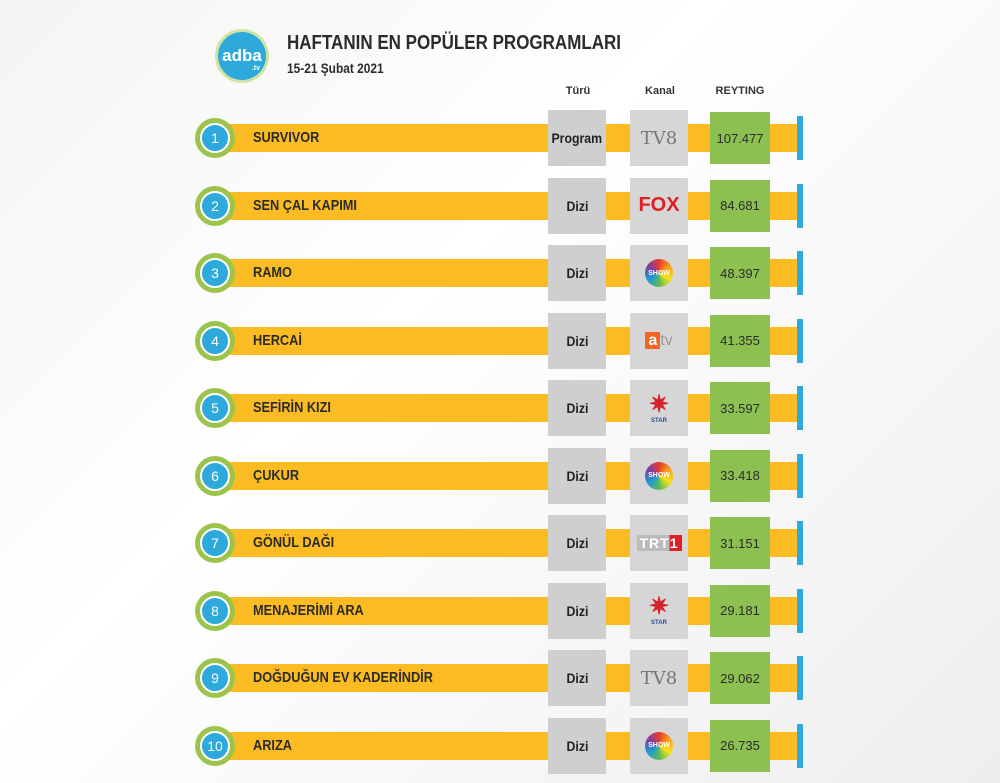 This screenshot has width=1000, height=783. What do you see at coordinates (659, 205) in the screenshot?
I see `channel-cell: FOX` at bounding box center [659, 205].